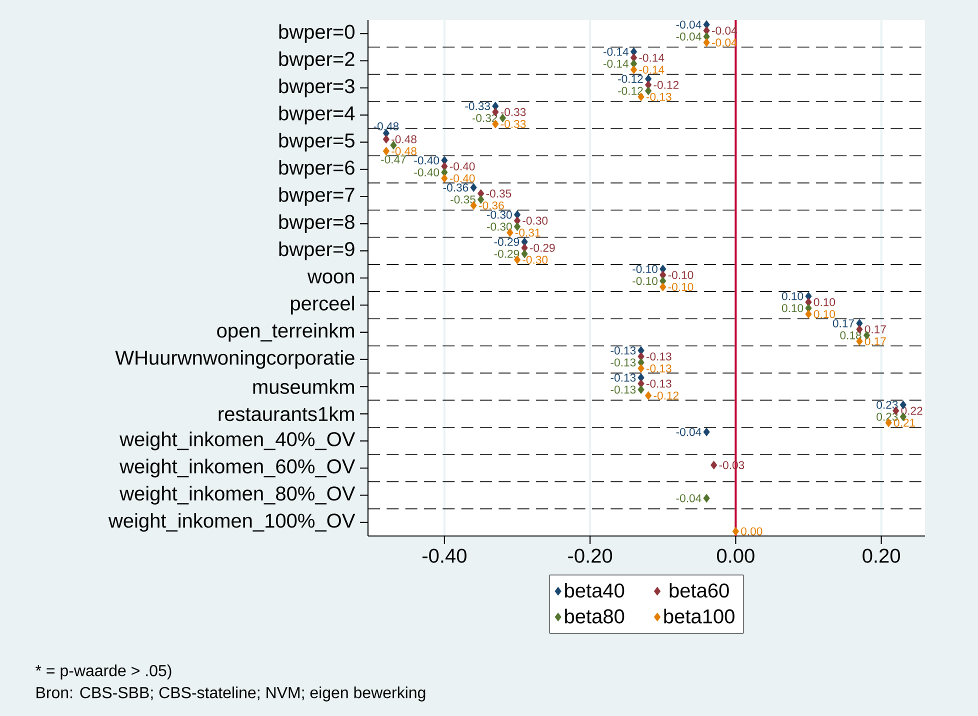  Describe the element at coordinates (527, 232) in the screenshot. I see `data-label: -0.31` at that location.